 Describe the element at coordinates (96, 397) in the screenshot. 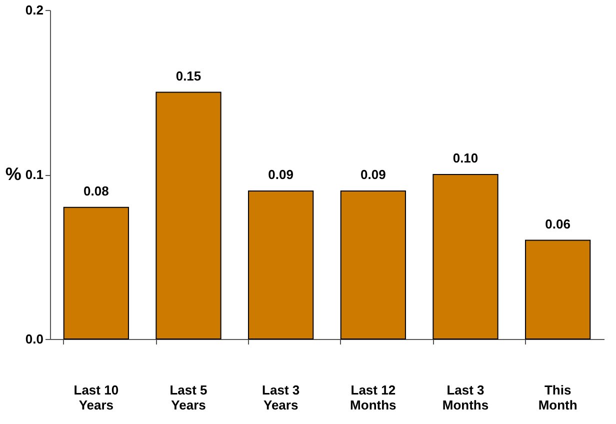

I see `x-tick-label: Last 10 Years` at that location.